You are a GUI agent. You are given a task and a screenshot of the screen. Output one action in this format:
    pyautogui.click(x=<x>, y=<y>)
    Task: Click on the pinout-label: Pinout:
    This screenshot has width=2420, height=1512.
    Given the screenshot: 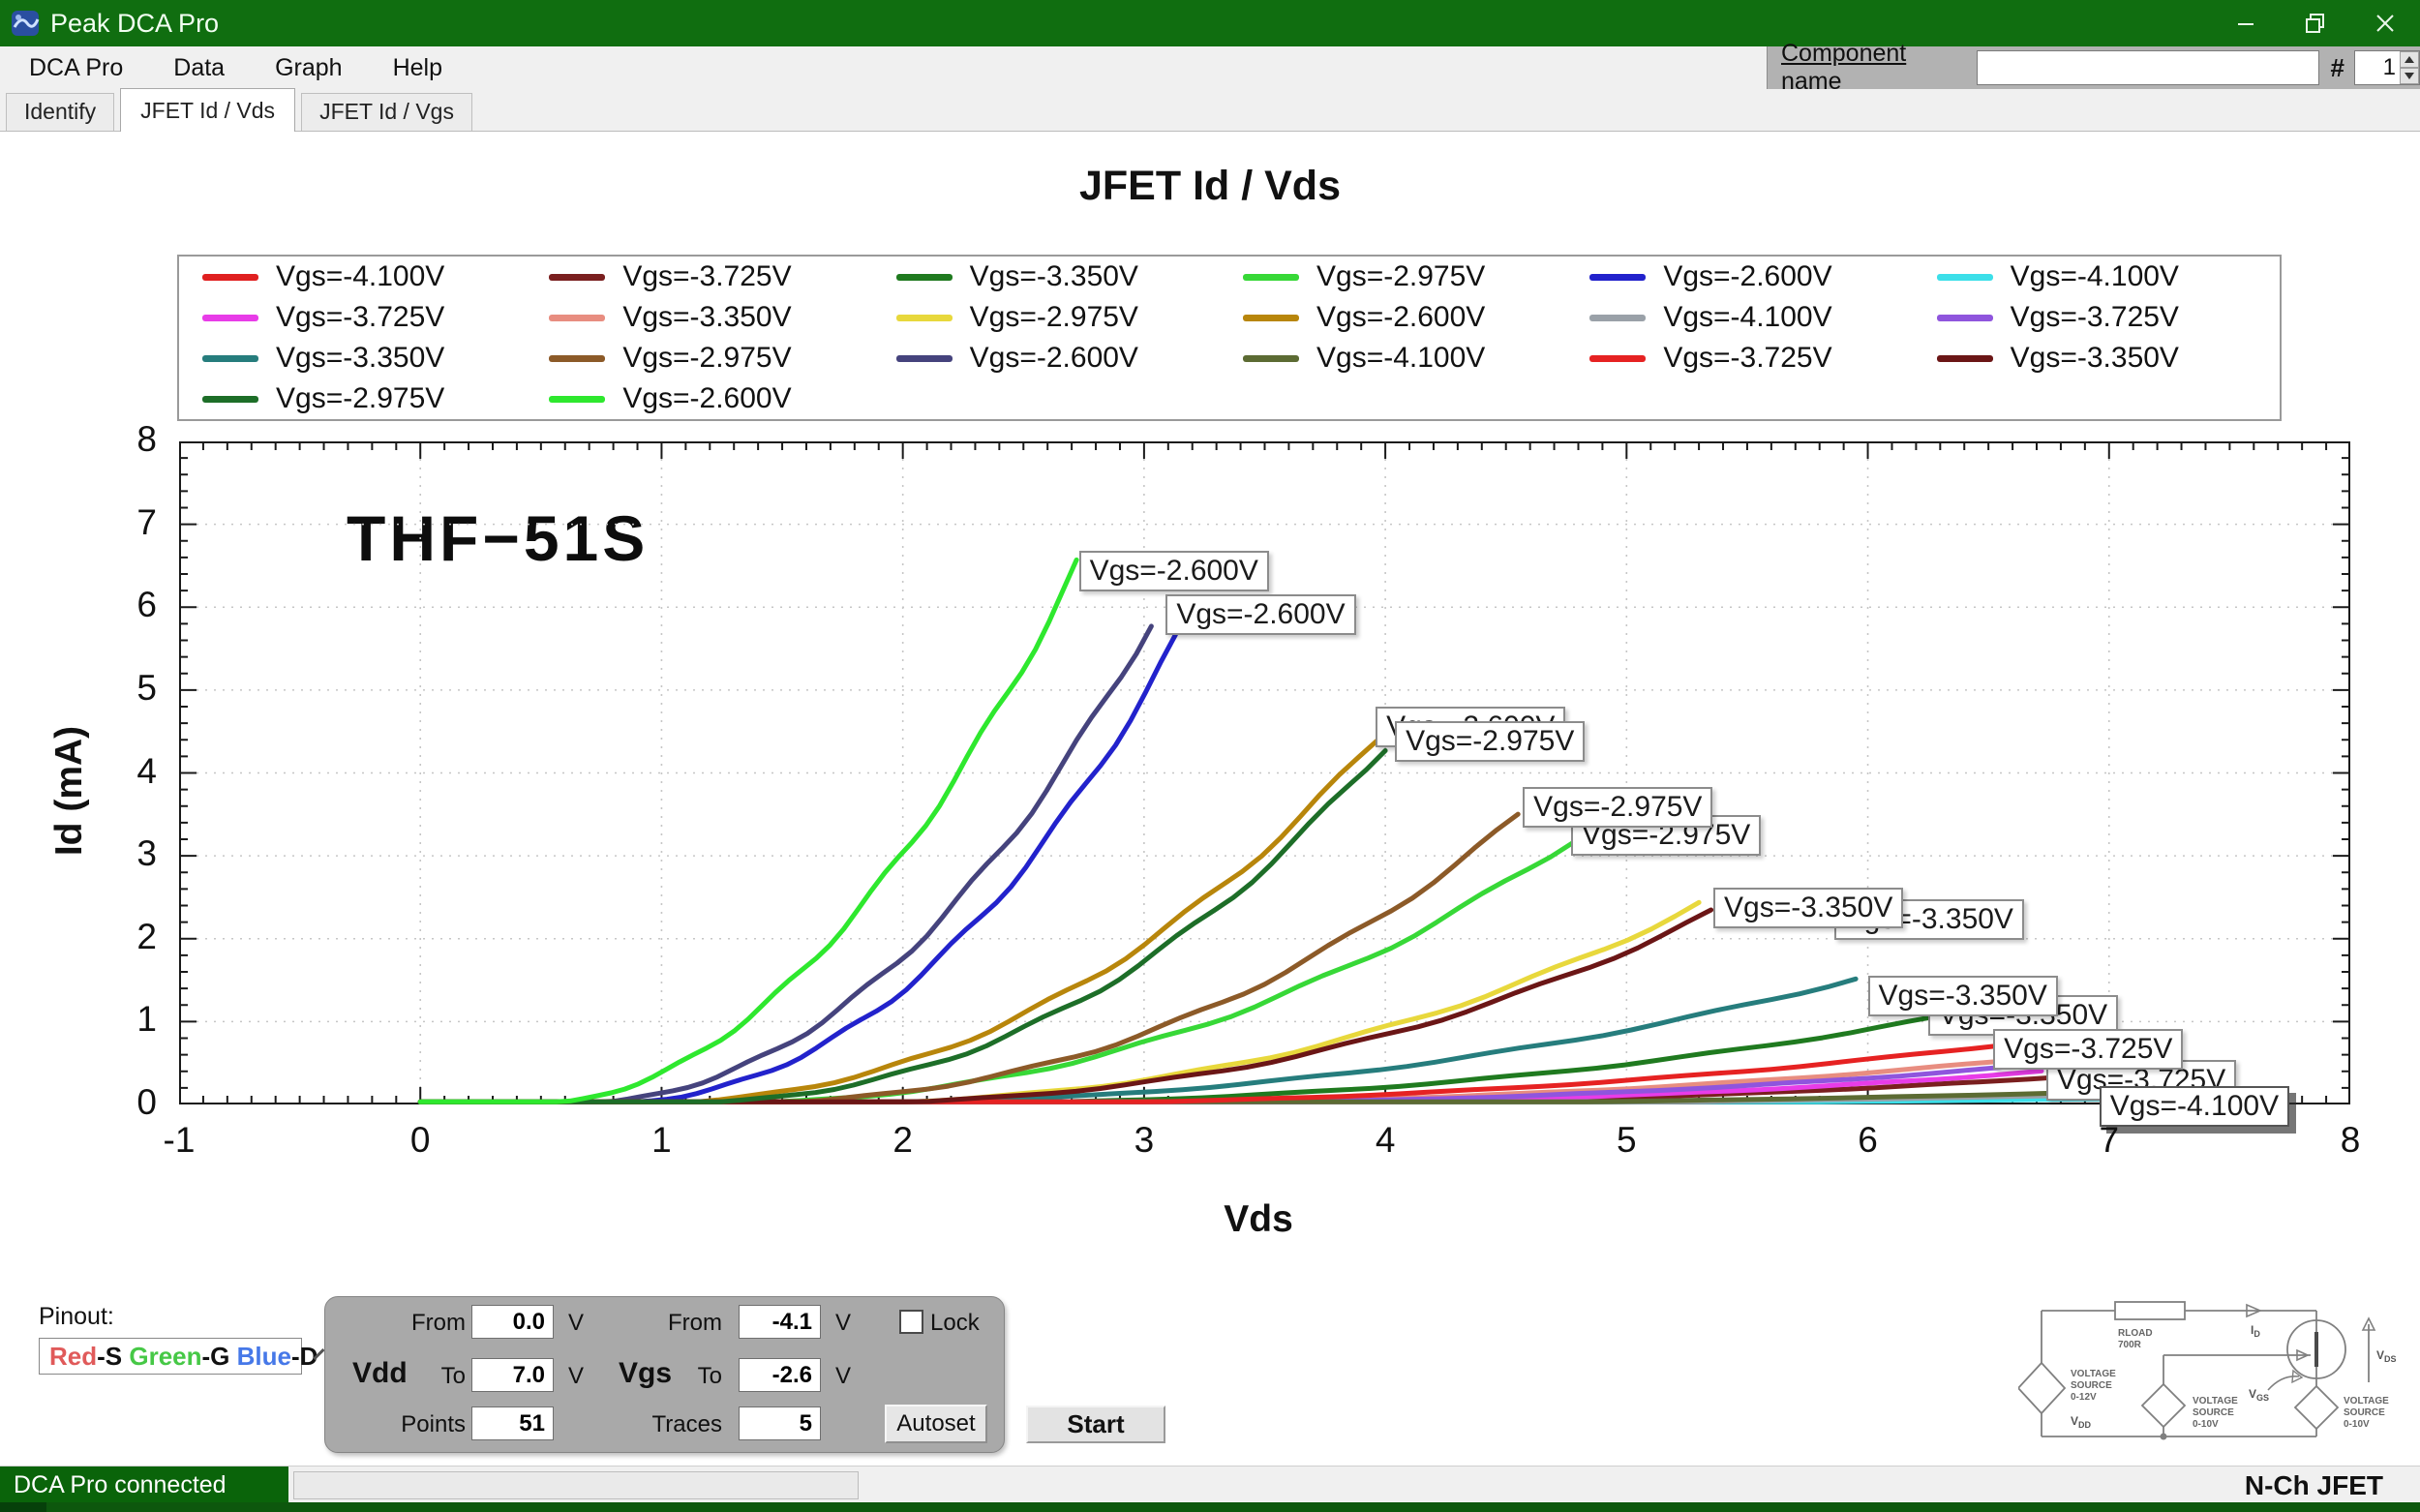 What is the action you would take?
    pyautogui.click(x=76, y=1316)
    